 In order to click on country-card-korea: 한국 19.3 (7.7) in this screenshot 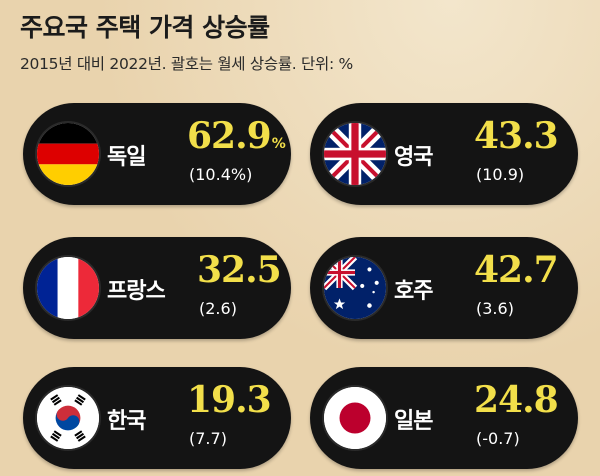, I will do `click(157, 418)`.